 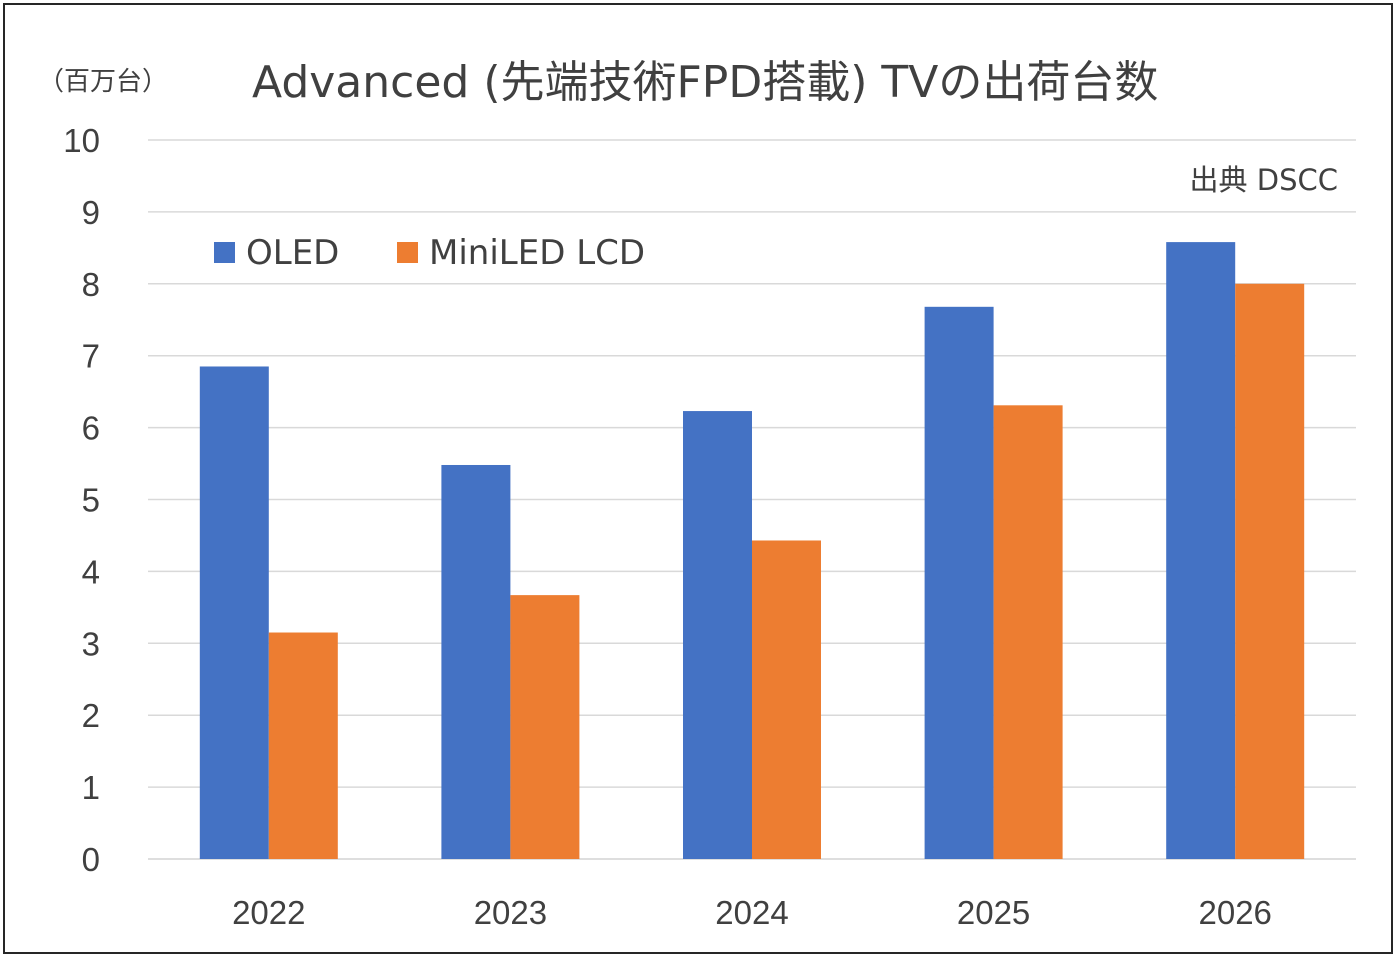 I want to click on y-tick-label: 9, so click(x=91, y=212).